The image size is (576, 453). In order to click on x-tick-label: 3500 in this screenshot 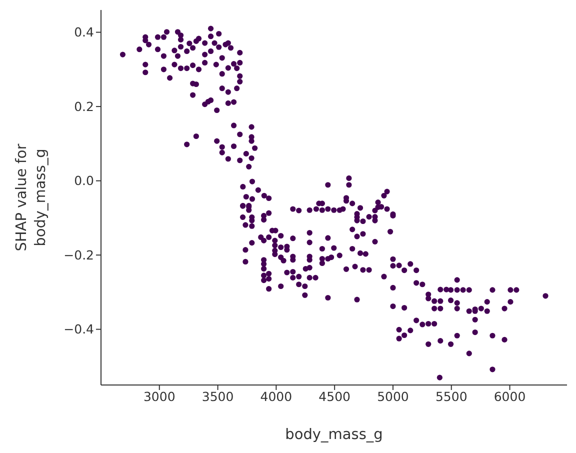, I will do `click(218, 396)`.